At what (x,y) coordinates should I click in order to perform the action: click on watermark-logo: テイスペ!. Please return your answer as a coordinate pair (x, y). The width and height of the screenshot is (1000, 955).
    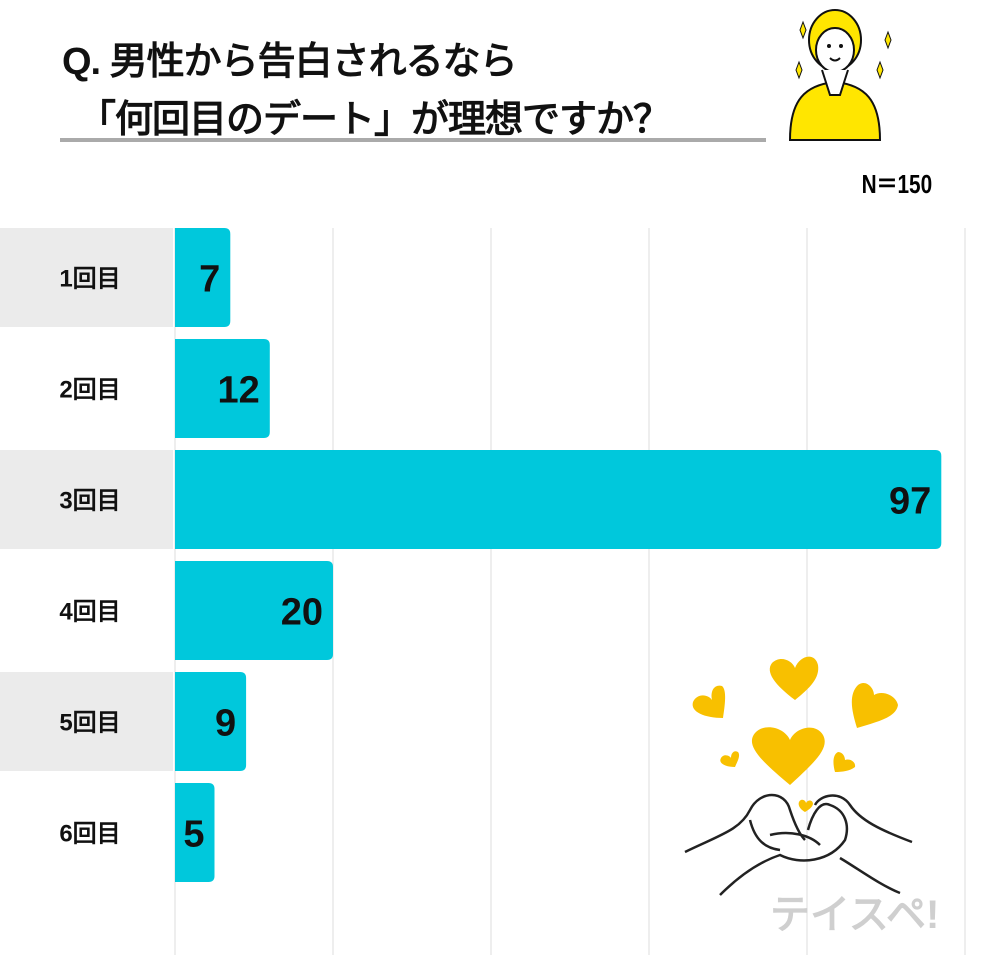
    Looking at the image, I should click on (854, 915).